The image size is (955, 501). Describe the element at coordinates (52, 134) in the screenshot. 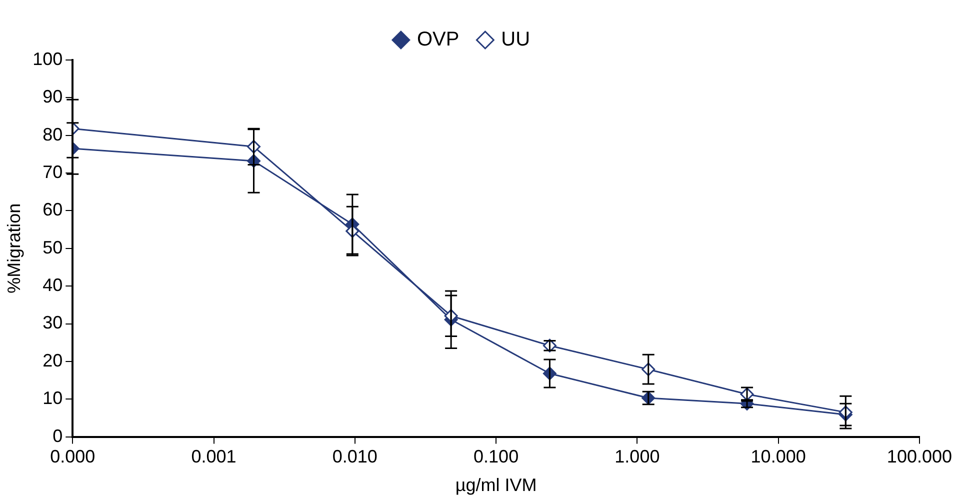

I see `y-tick-label: 80` at that location.